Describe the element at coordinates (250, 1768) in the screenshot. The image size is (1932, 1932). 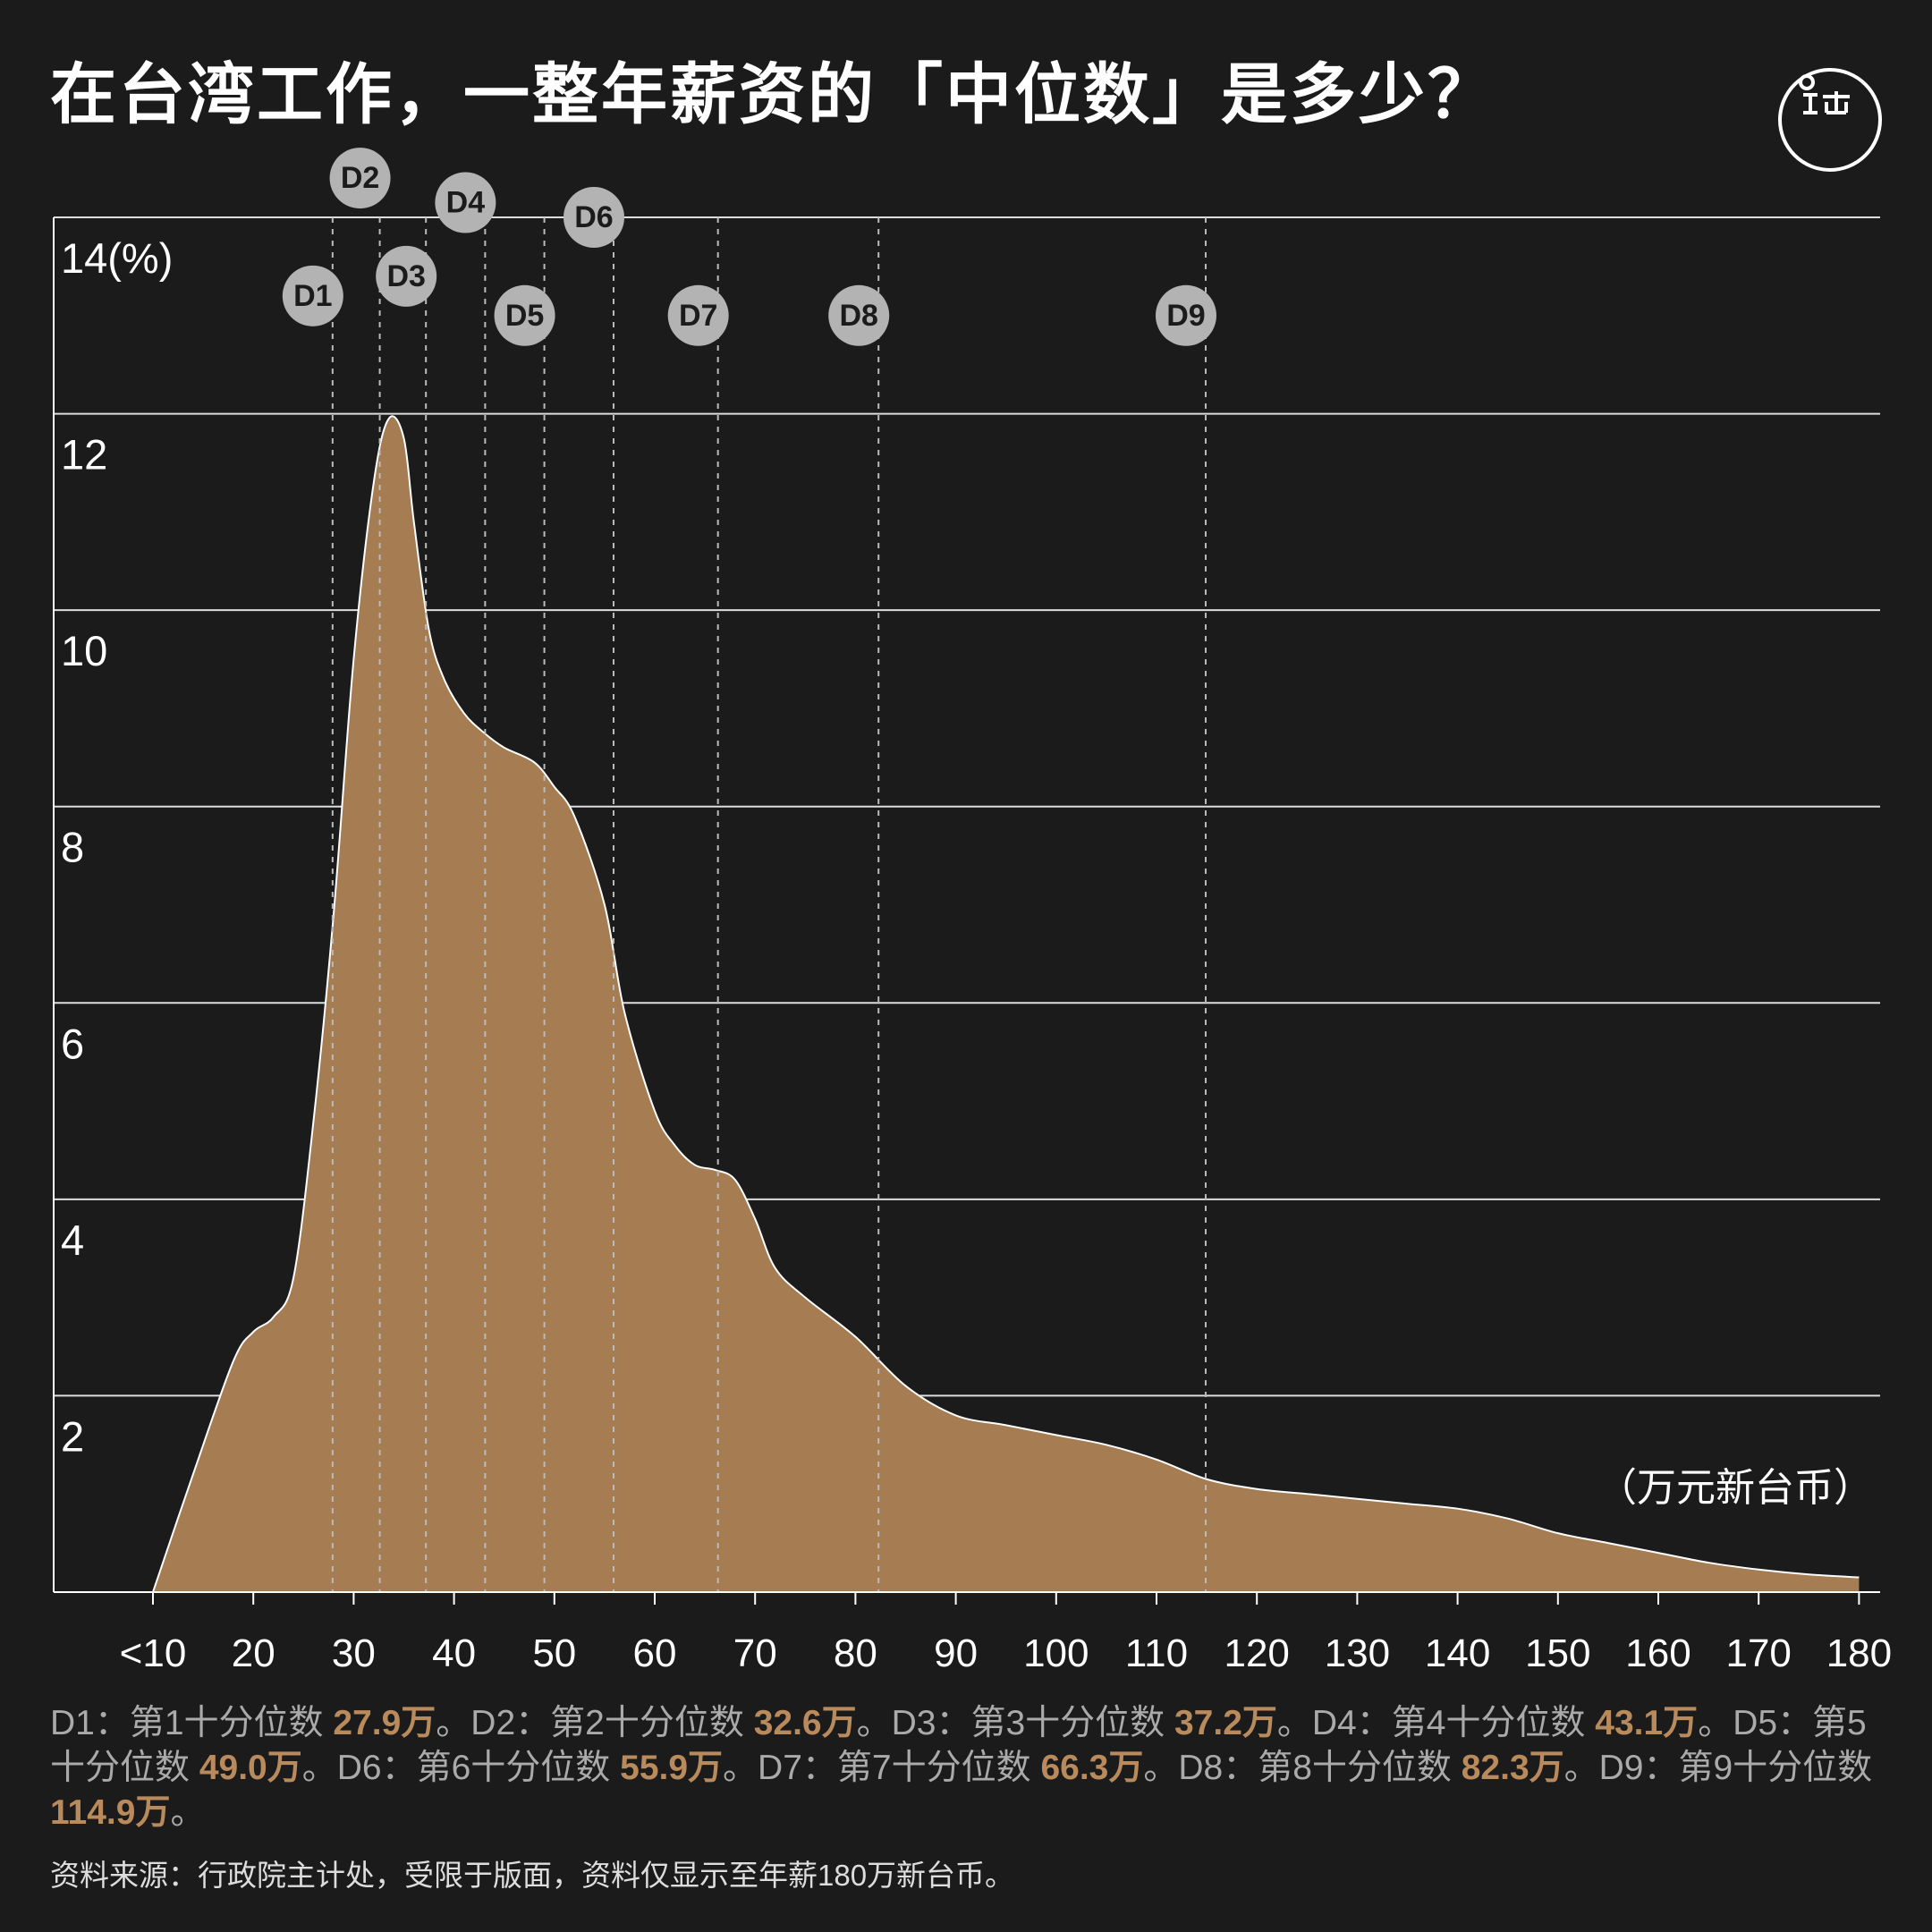
I see `decile-value: 49.0万` at that location.